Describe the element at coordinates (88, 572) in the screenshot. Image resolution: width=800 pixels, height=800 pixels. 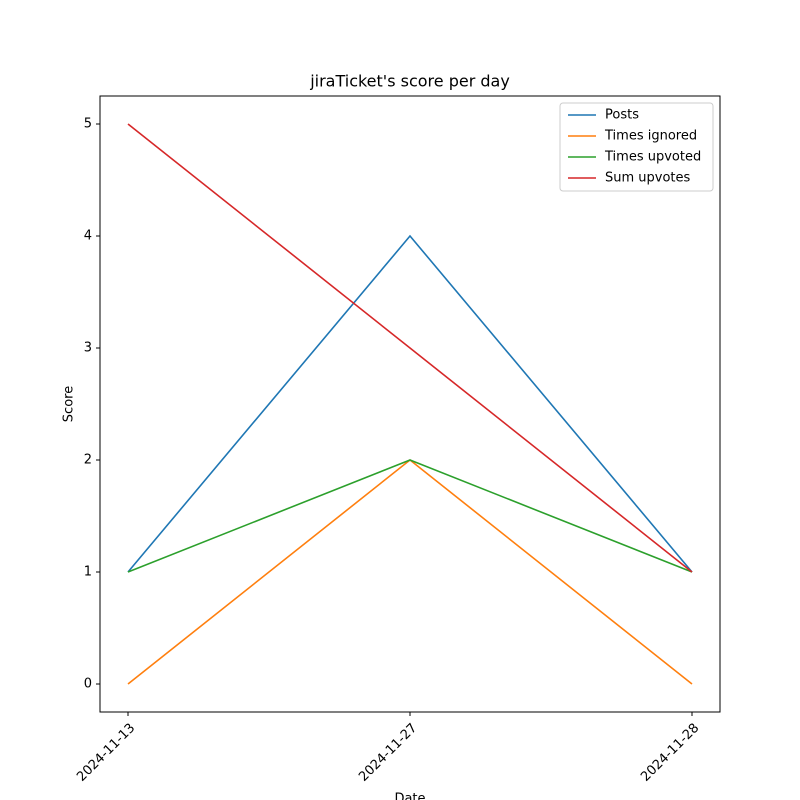
I see `y-tick-label: 1` at that location.